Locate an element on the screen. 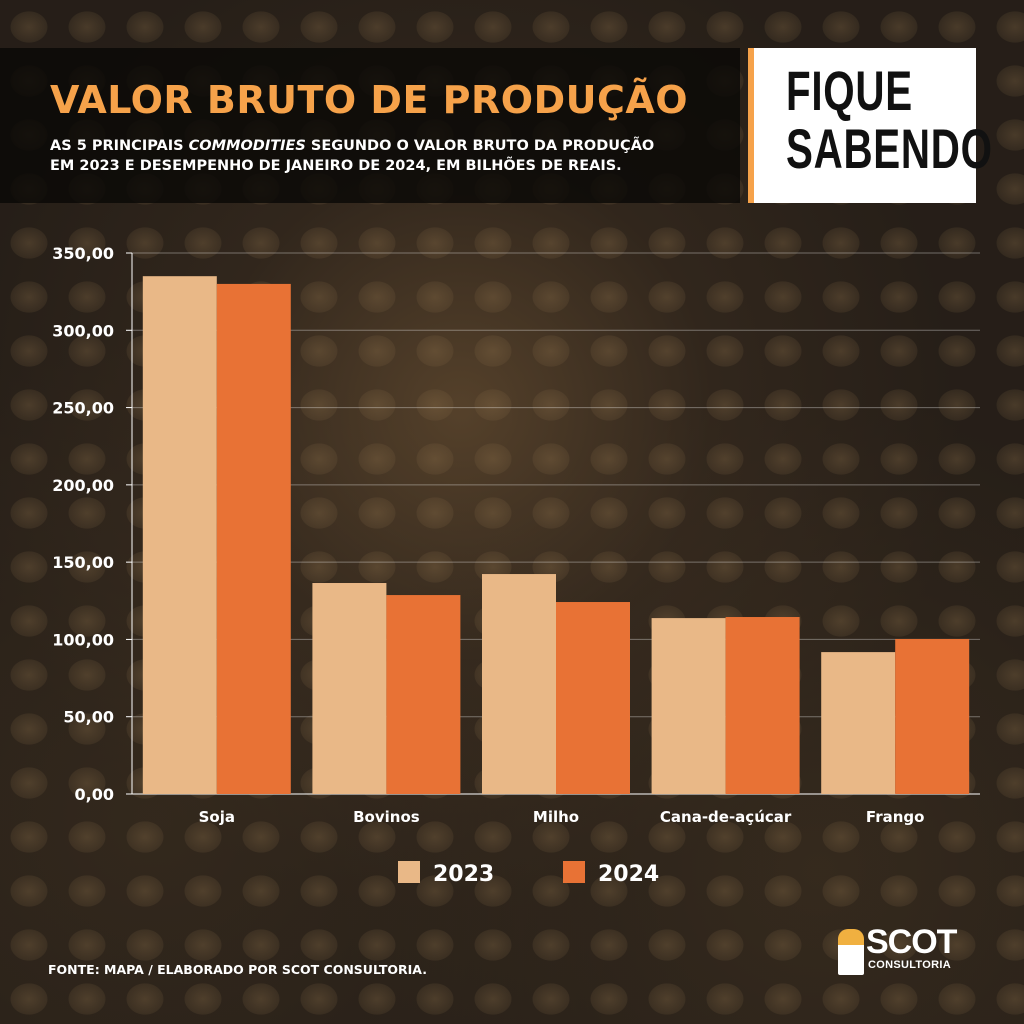 The width and height of the screenshot is (1024, 1024). y-tick-label: 300,00 is located at coordinates (83, 330).